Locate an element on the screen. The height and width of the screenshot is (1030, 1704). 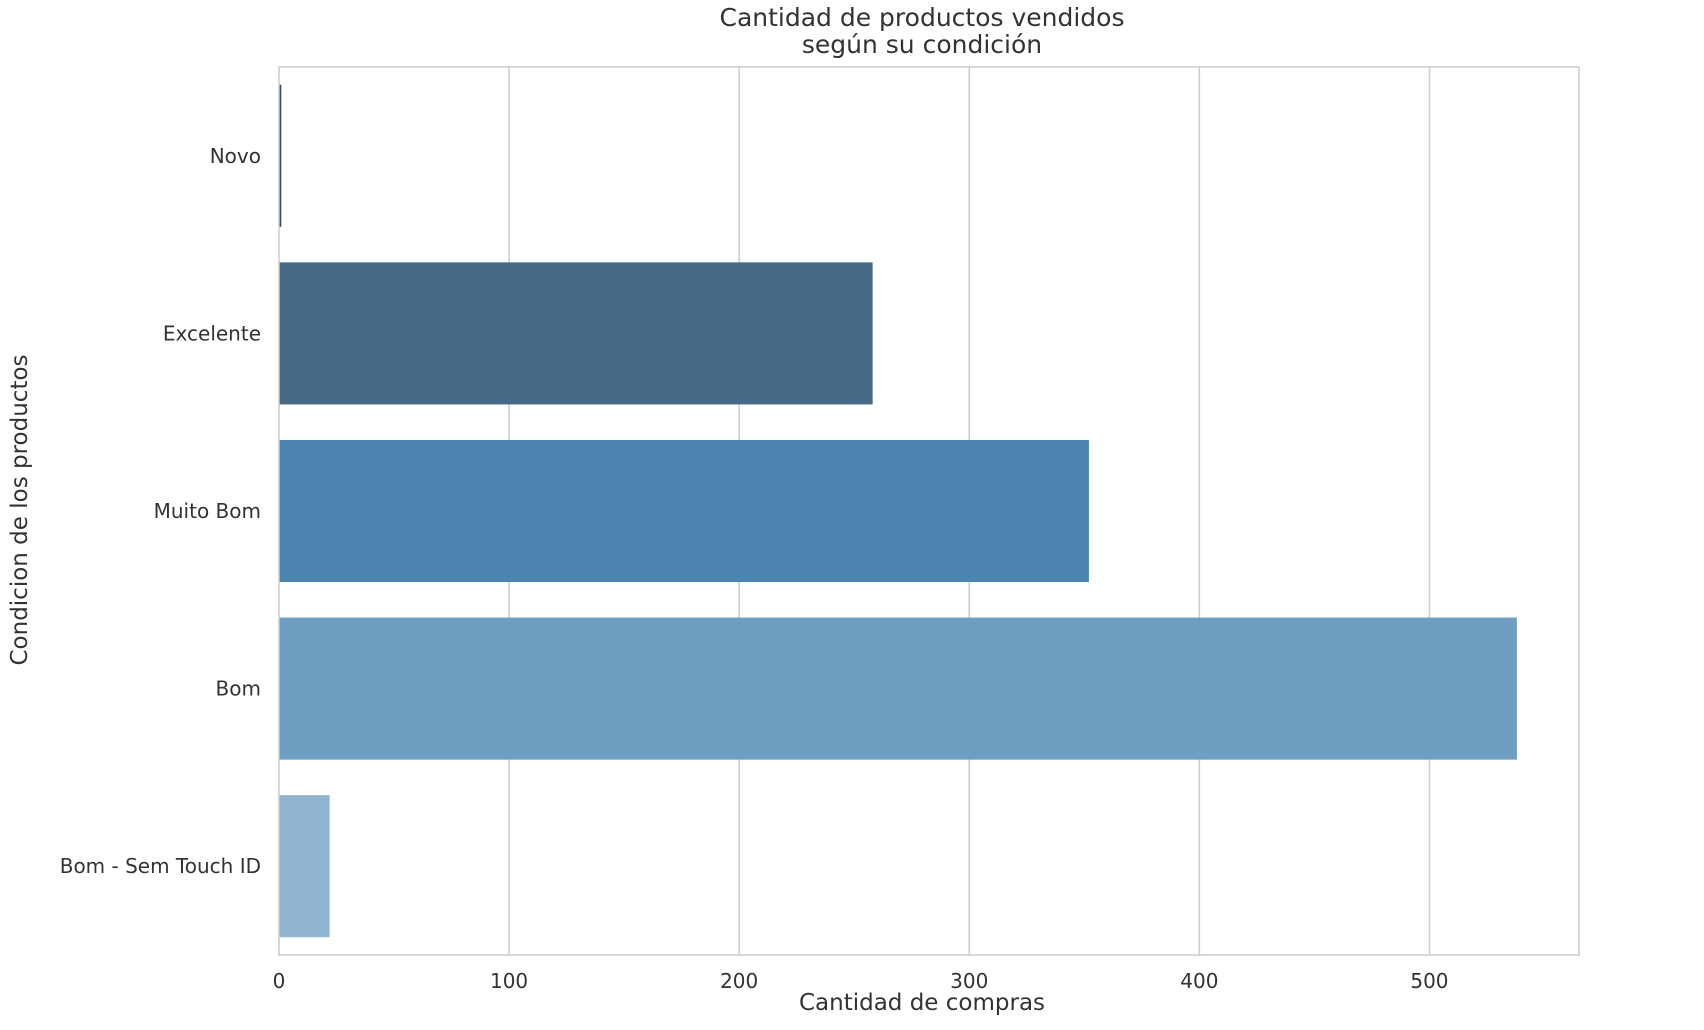
y-tick-label: Bom - Sem Touch ID is located at coordinates (160, 866).